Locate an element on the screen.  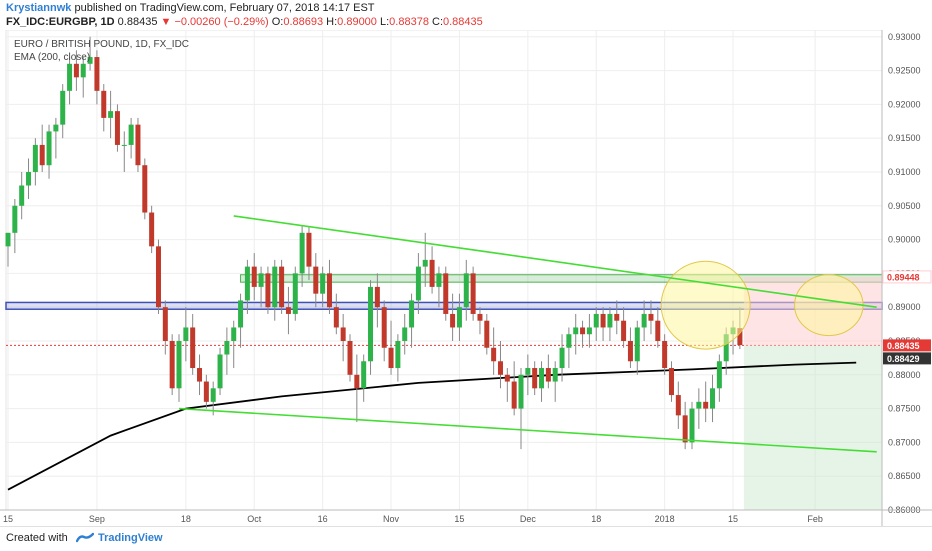
created-with-text: Created with is located at coordinates (37, 538).